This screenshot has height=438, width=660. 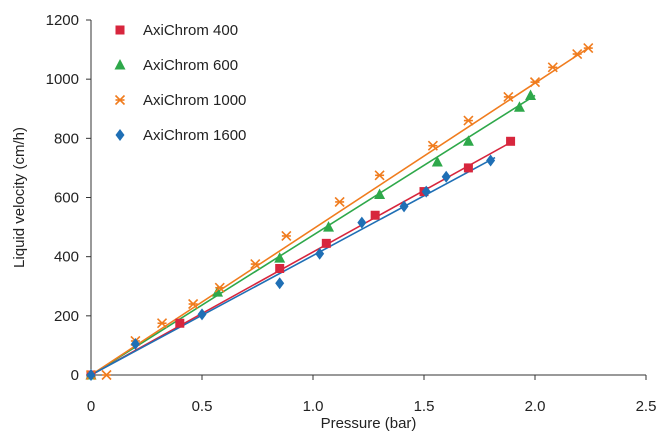 I want to click on x-tick-label: 1.0, so click(x=313, y=406).